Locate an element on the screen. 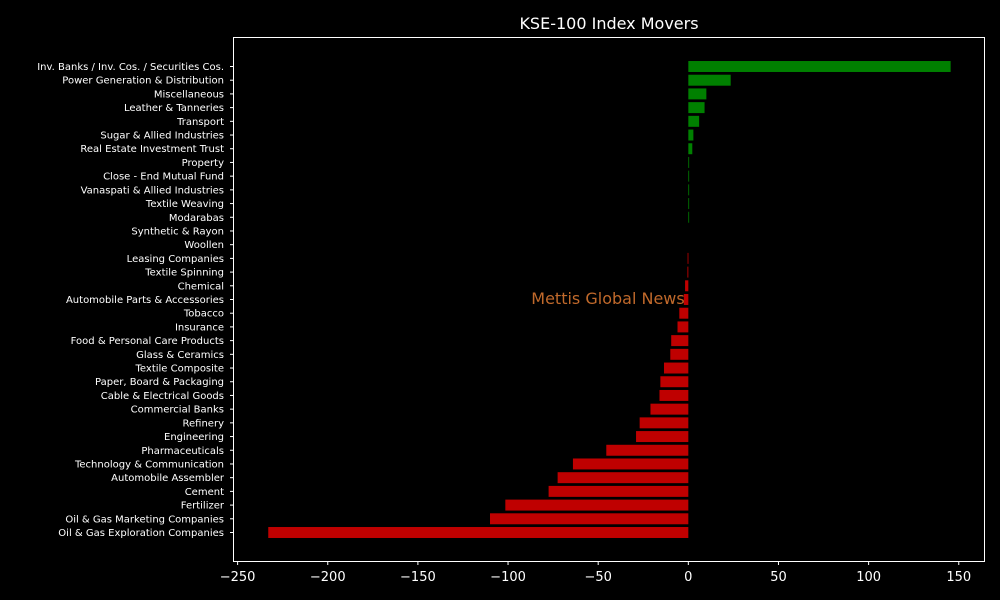  category-label: Engineering is located at coordinates (194, 437).